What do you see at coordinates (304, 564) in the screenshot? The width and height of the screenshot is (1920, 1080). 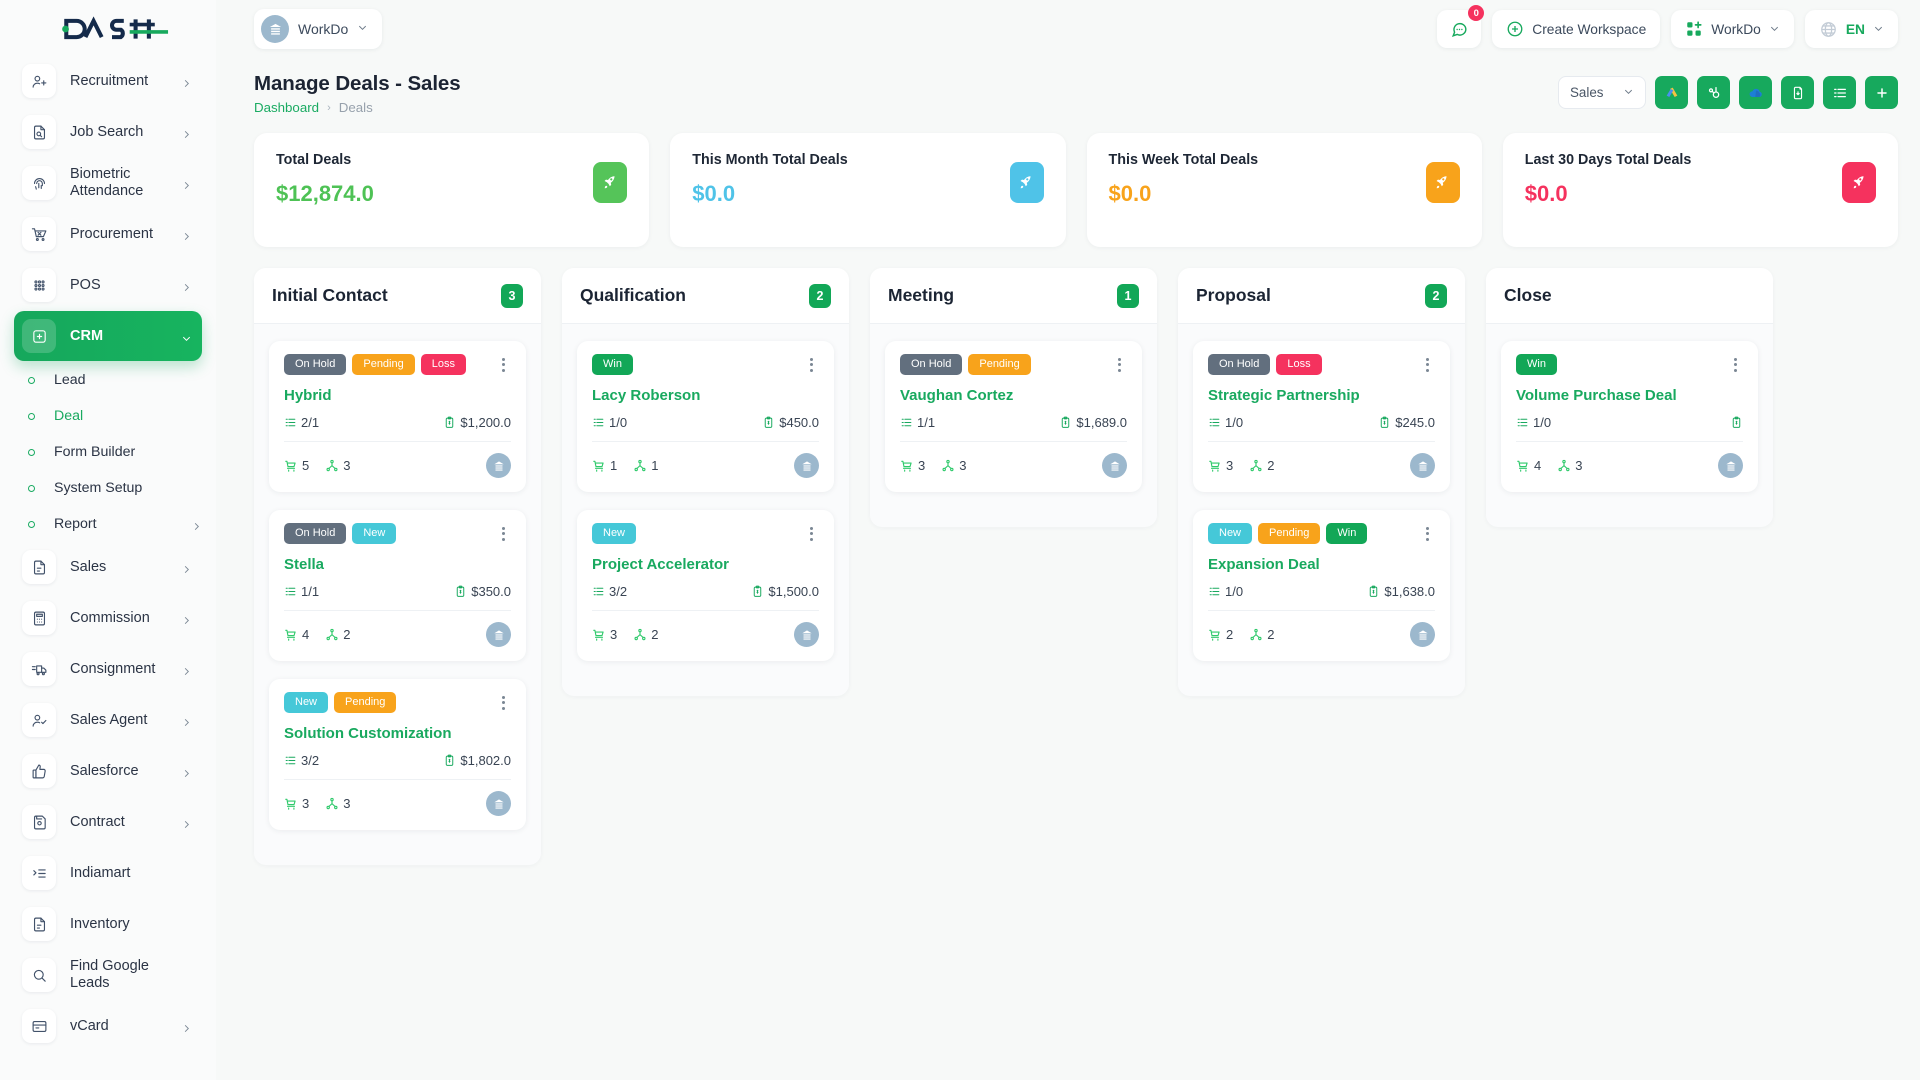 I see `deal-name: Stella` at bounding box center [304, 564].